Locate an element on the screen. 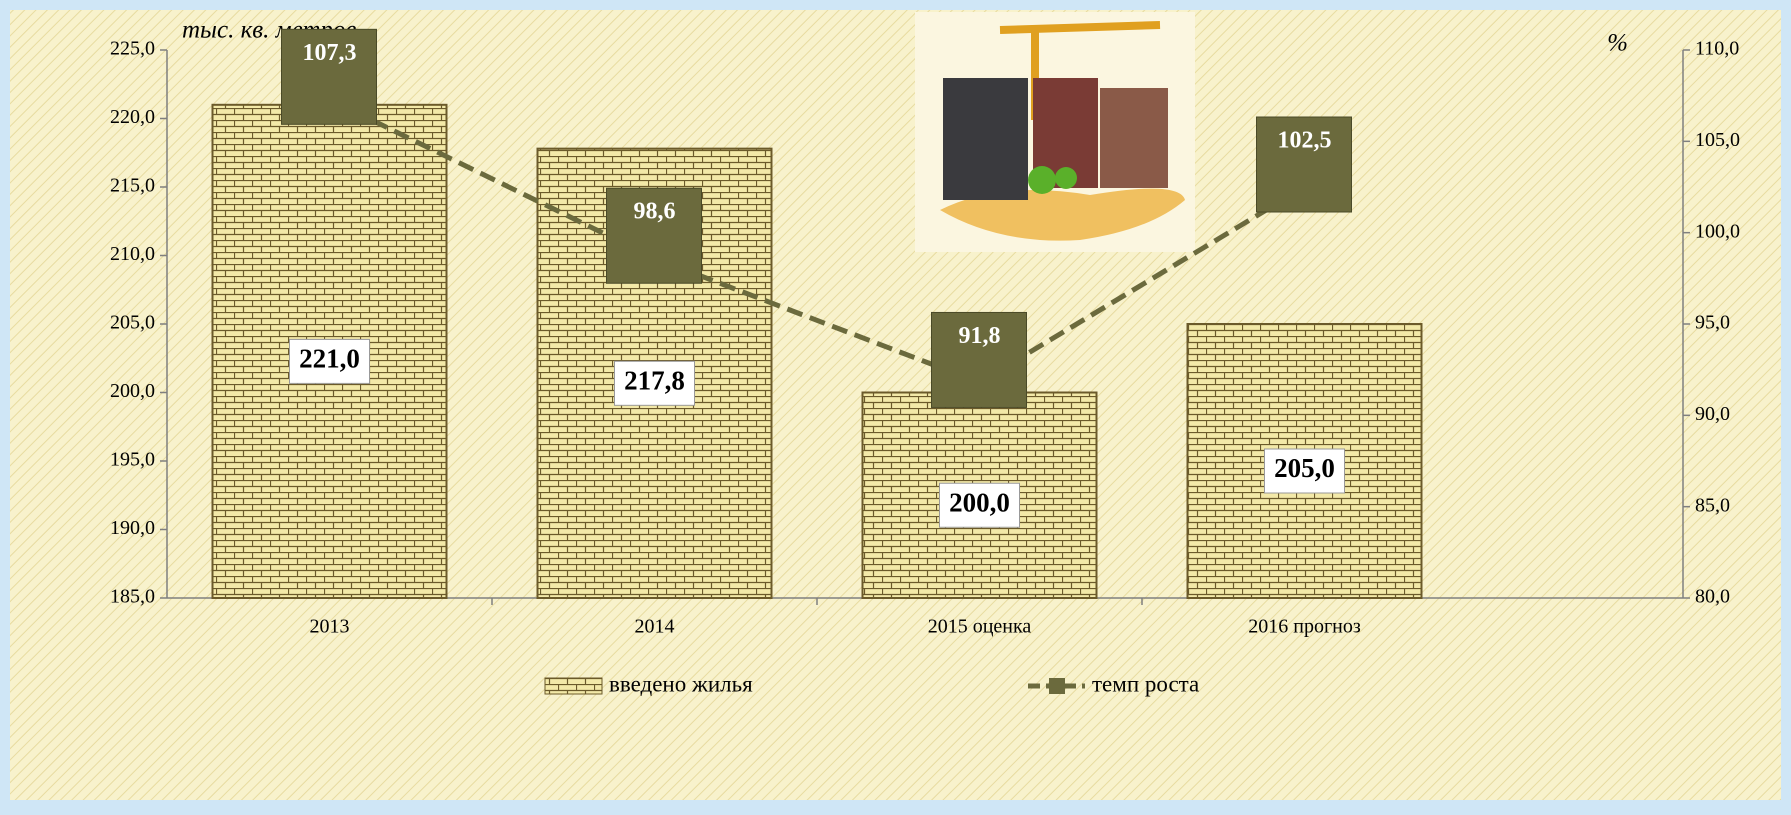  y-tick-label: 220,0 is located at coordinates (132, 117).